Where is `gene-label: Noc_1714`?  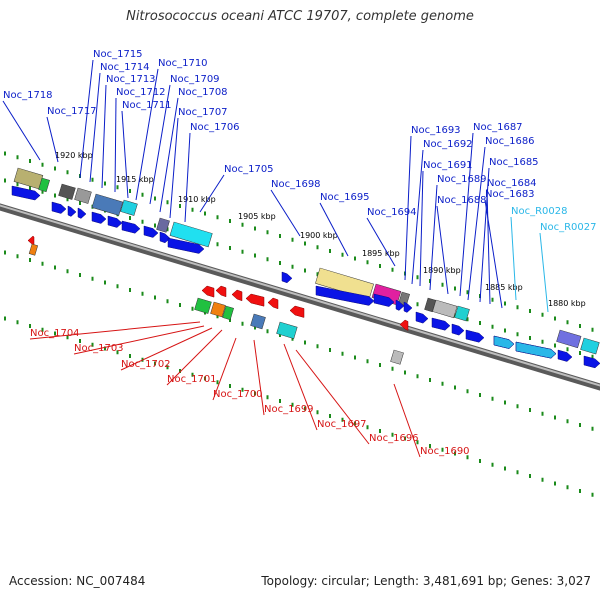
gene-label: Noc_1714 is located at coordinates (125, 67).